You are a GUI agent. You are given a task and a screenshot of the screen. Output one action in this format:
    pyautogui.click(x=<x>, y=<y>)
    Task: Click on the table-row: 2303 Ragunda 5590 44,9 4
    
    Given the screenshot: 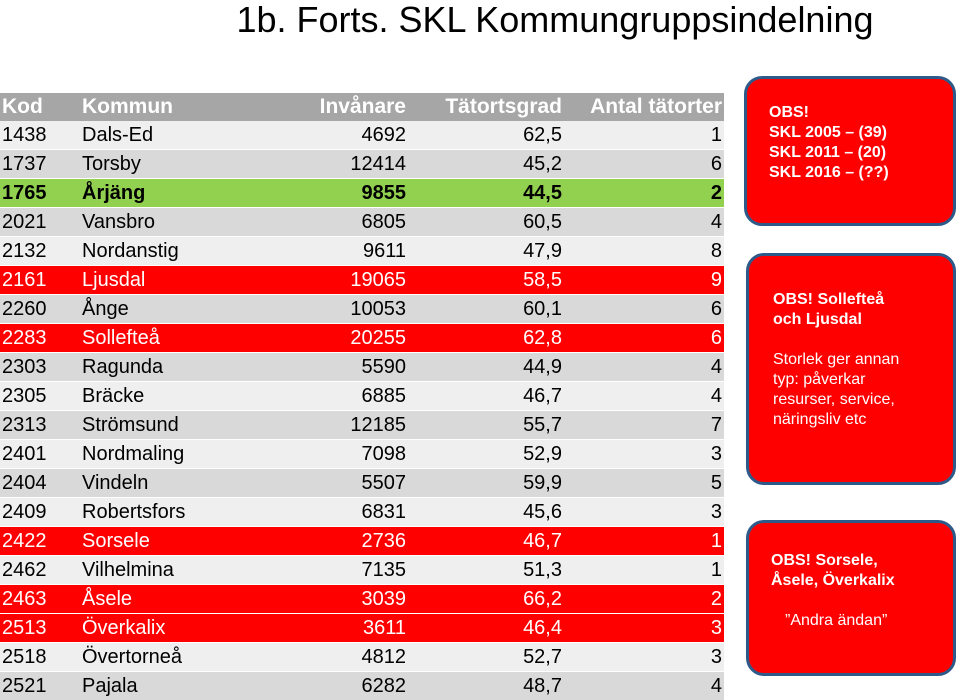 What is the action you would take?
    pyautogui.click(x=362, y=366)
    